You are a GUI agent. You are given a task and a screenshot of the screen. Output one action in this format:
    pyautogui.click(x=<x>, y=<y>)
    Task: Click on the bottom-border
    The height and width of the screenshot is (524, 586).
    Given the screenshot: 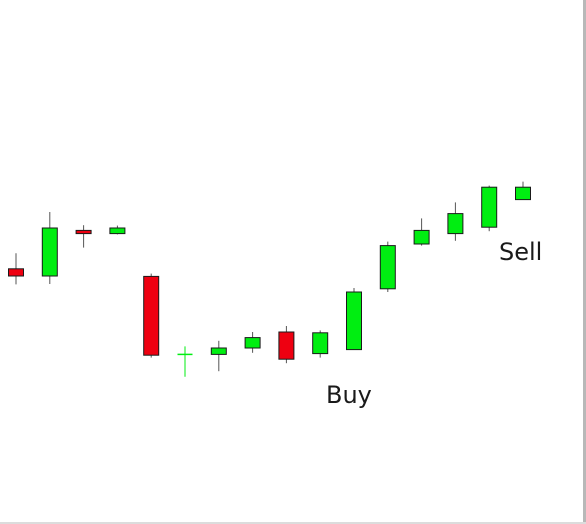 What is the action you would take?
    pyautogui.click(x=293, y=523)
    